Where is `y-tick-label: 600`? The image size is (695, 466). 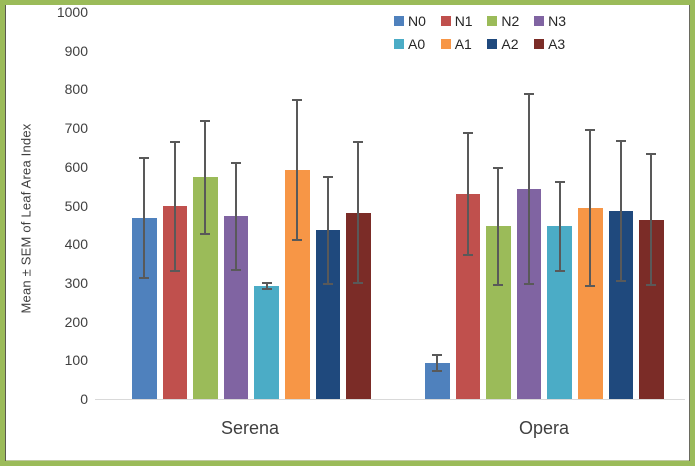
y-tick-label: 600 is located at coordinates (76, 166).